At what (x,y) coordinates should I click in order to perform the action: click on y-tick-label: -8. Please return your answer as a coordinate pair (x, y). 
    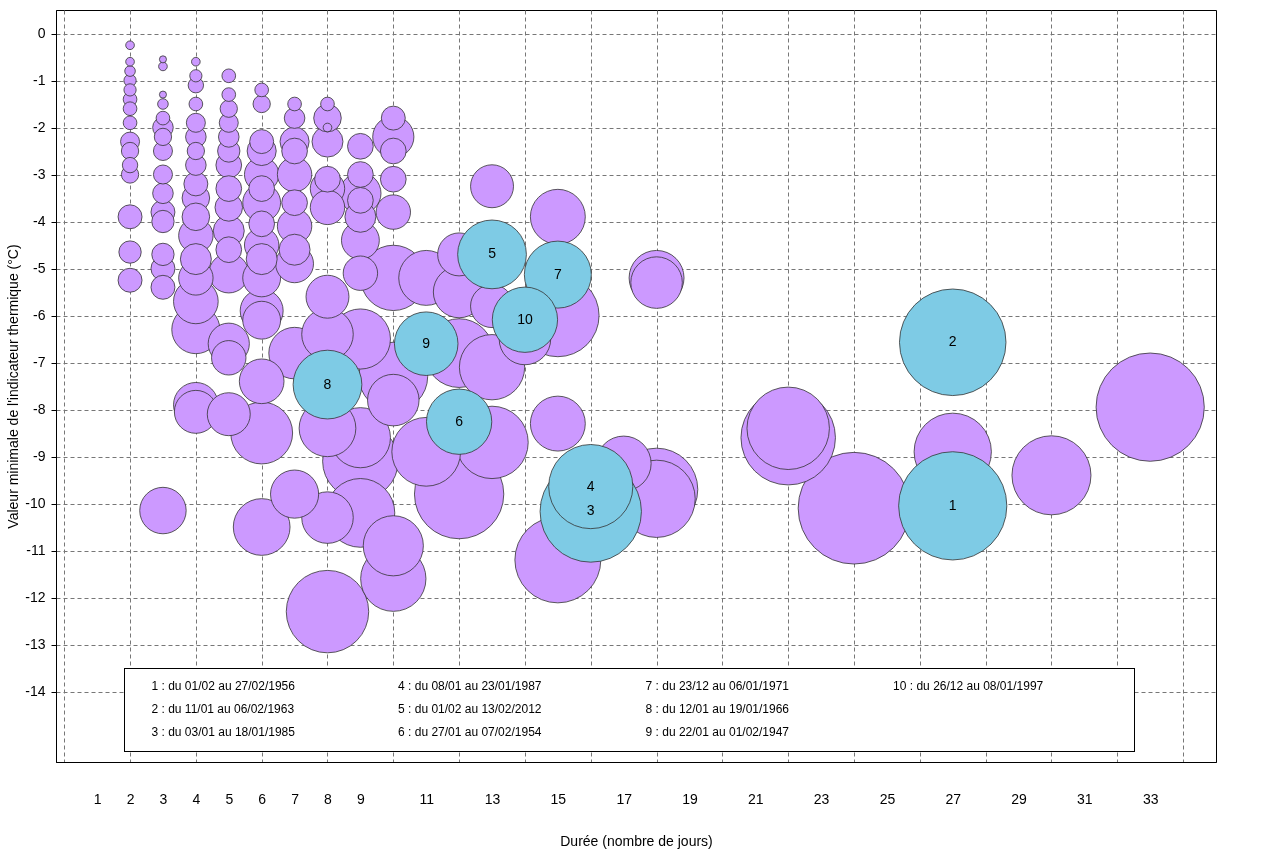
    Looking at the image, I should click on (39, 409).